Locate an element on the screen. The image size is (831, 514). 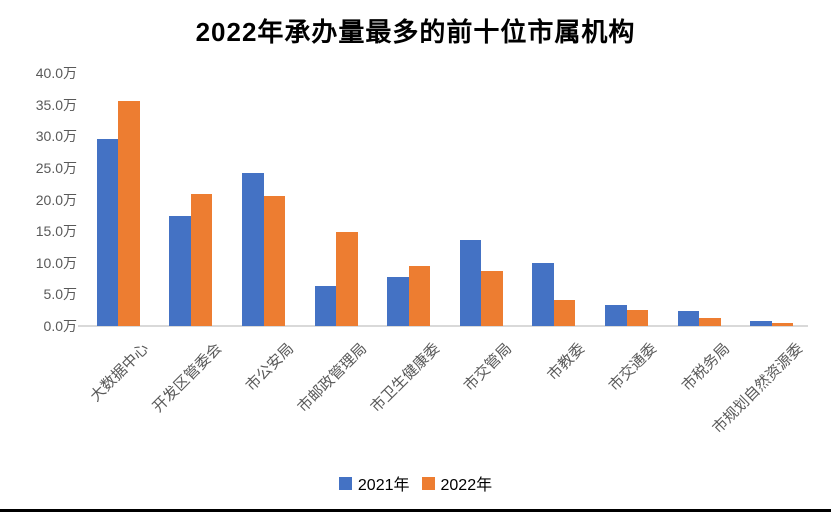
x-axis-label-大数据中心: 大数据中心 is located at coordinates (120, 373).